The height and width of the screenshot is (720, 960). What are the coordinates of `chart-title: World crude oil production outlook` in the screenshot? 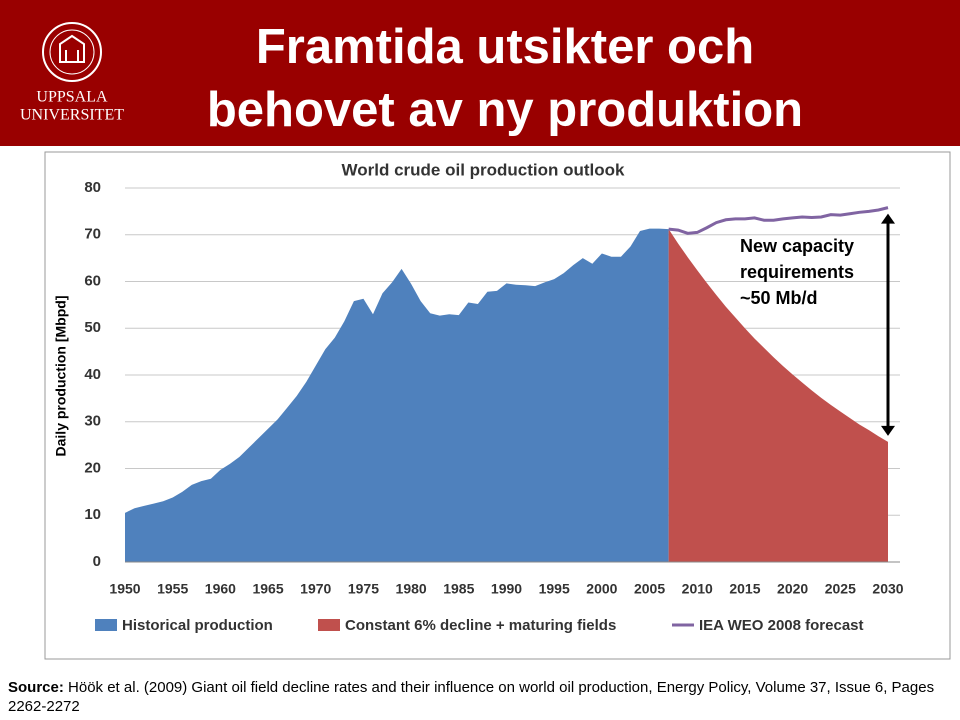 It's located at (484, 169).